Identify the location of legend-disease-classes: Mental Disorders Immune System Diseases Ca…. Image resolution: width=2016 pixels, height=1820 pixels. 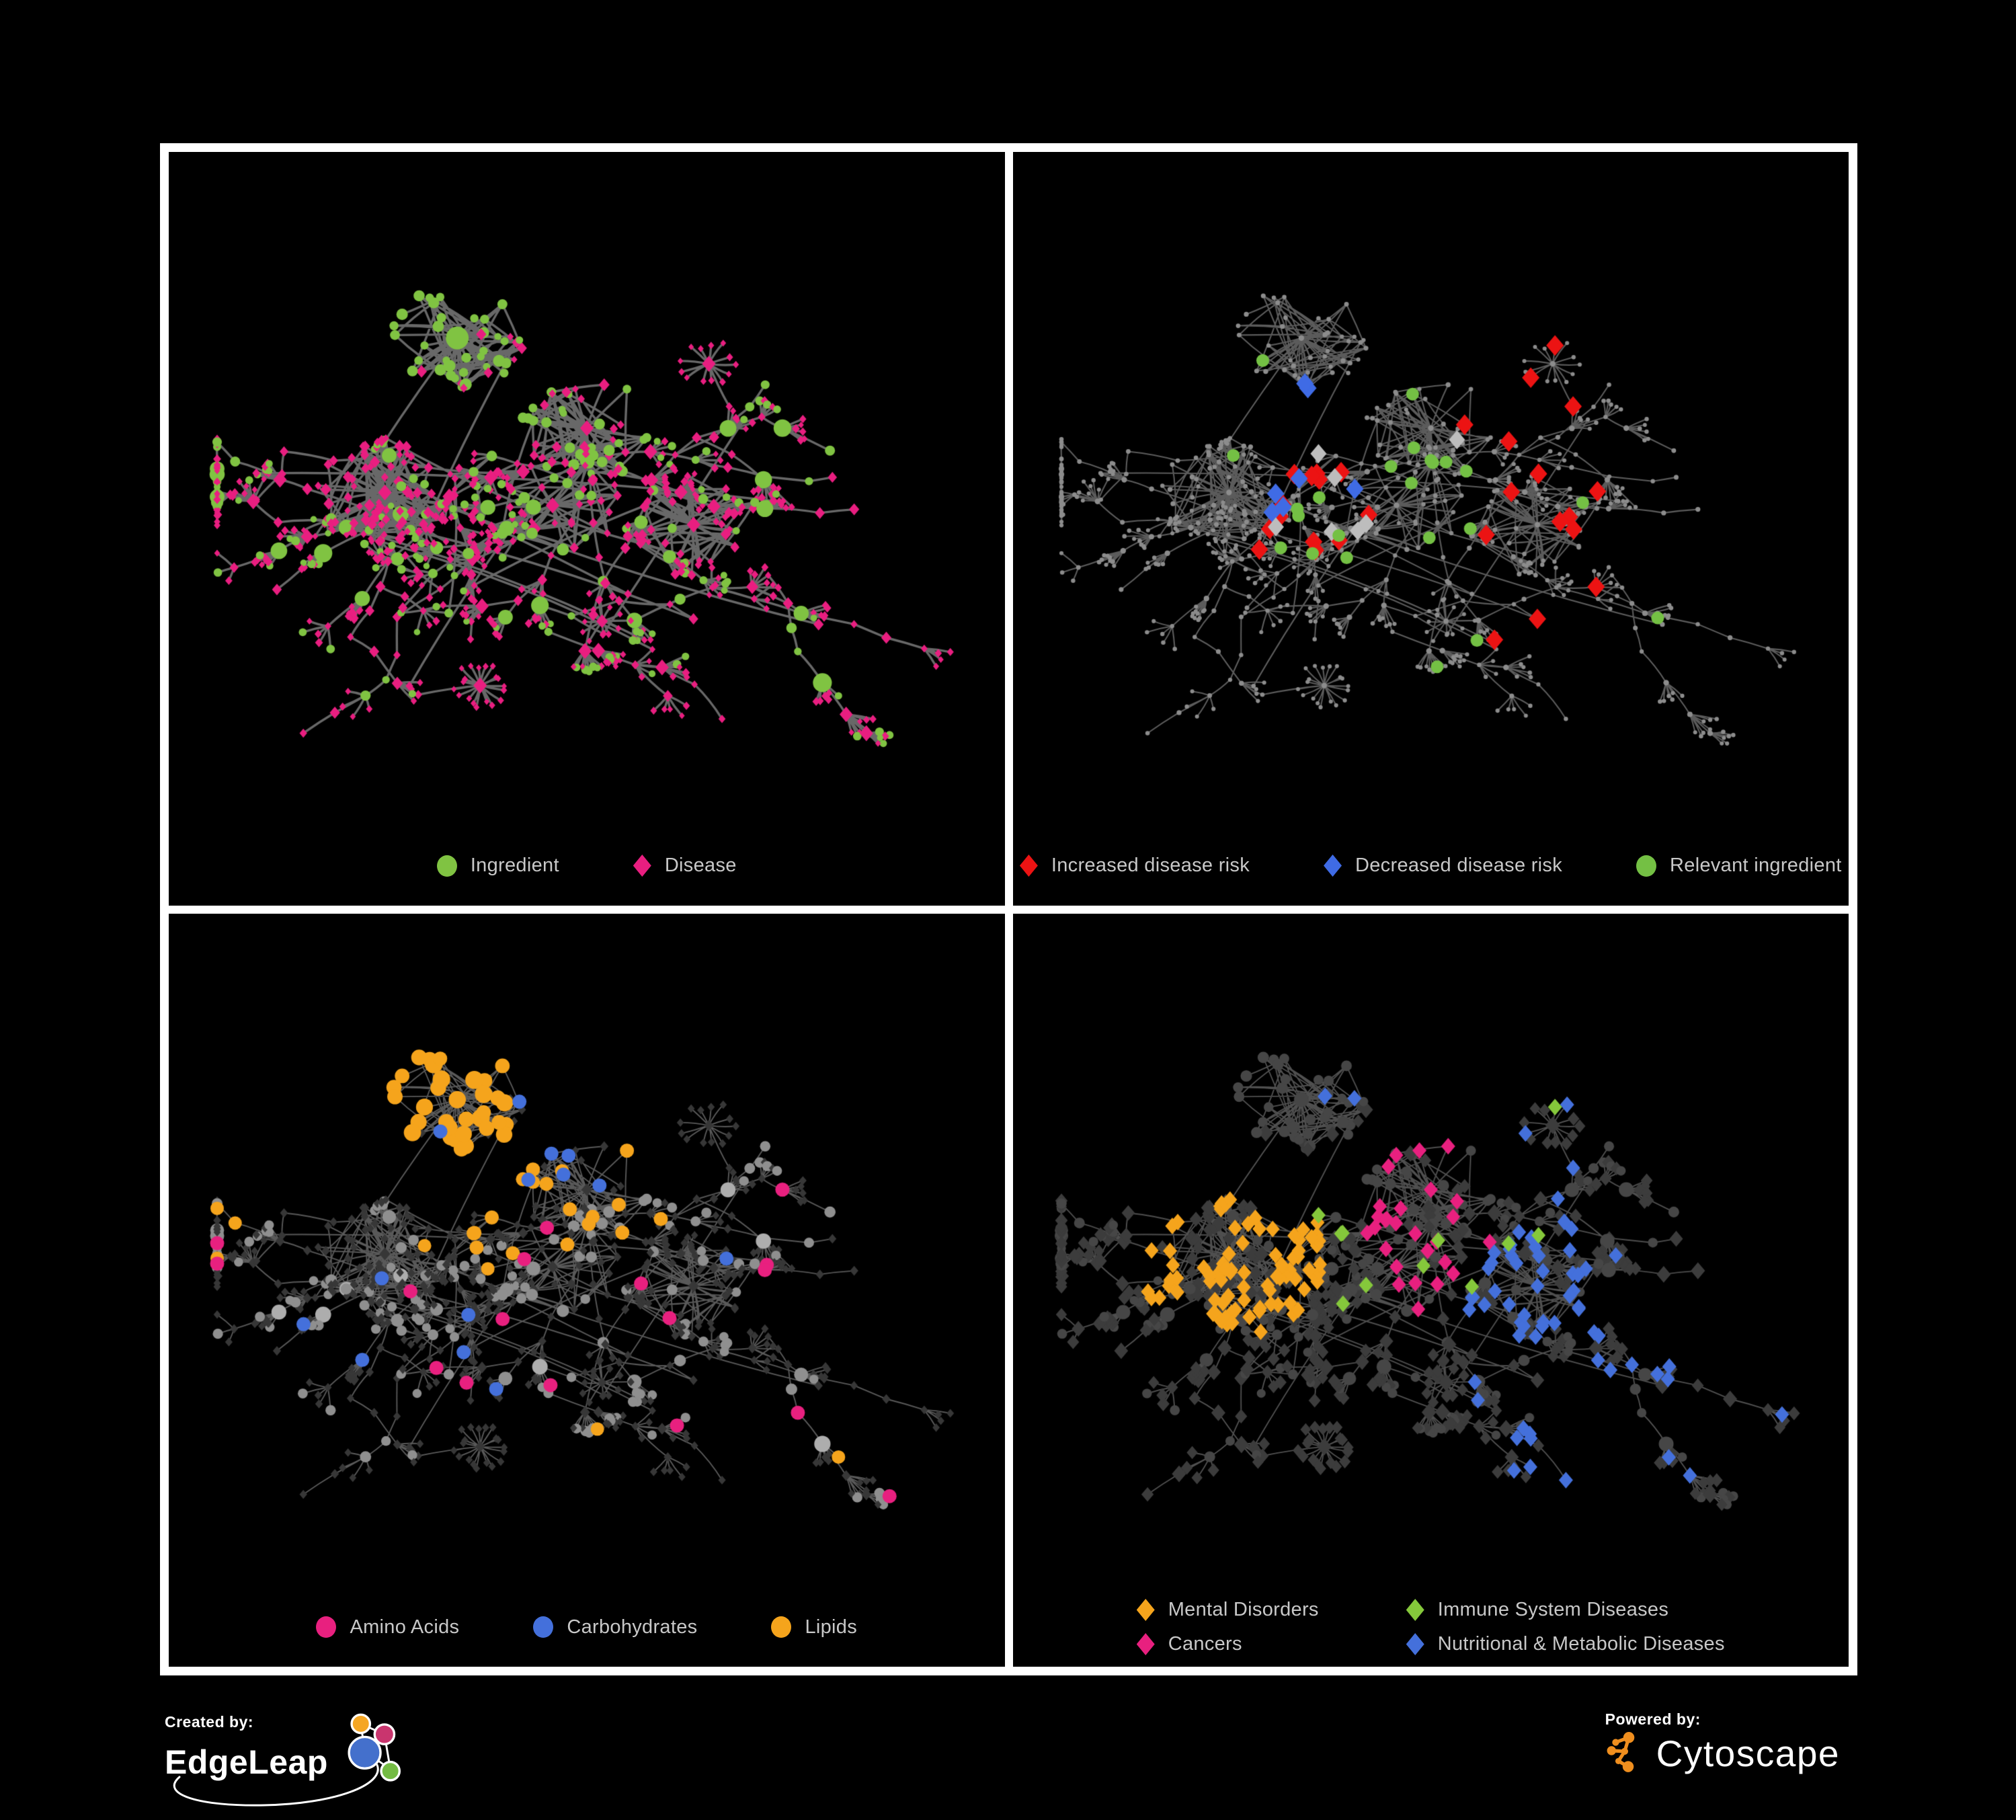
(1431, 1627).